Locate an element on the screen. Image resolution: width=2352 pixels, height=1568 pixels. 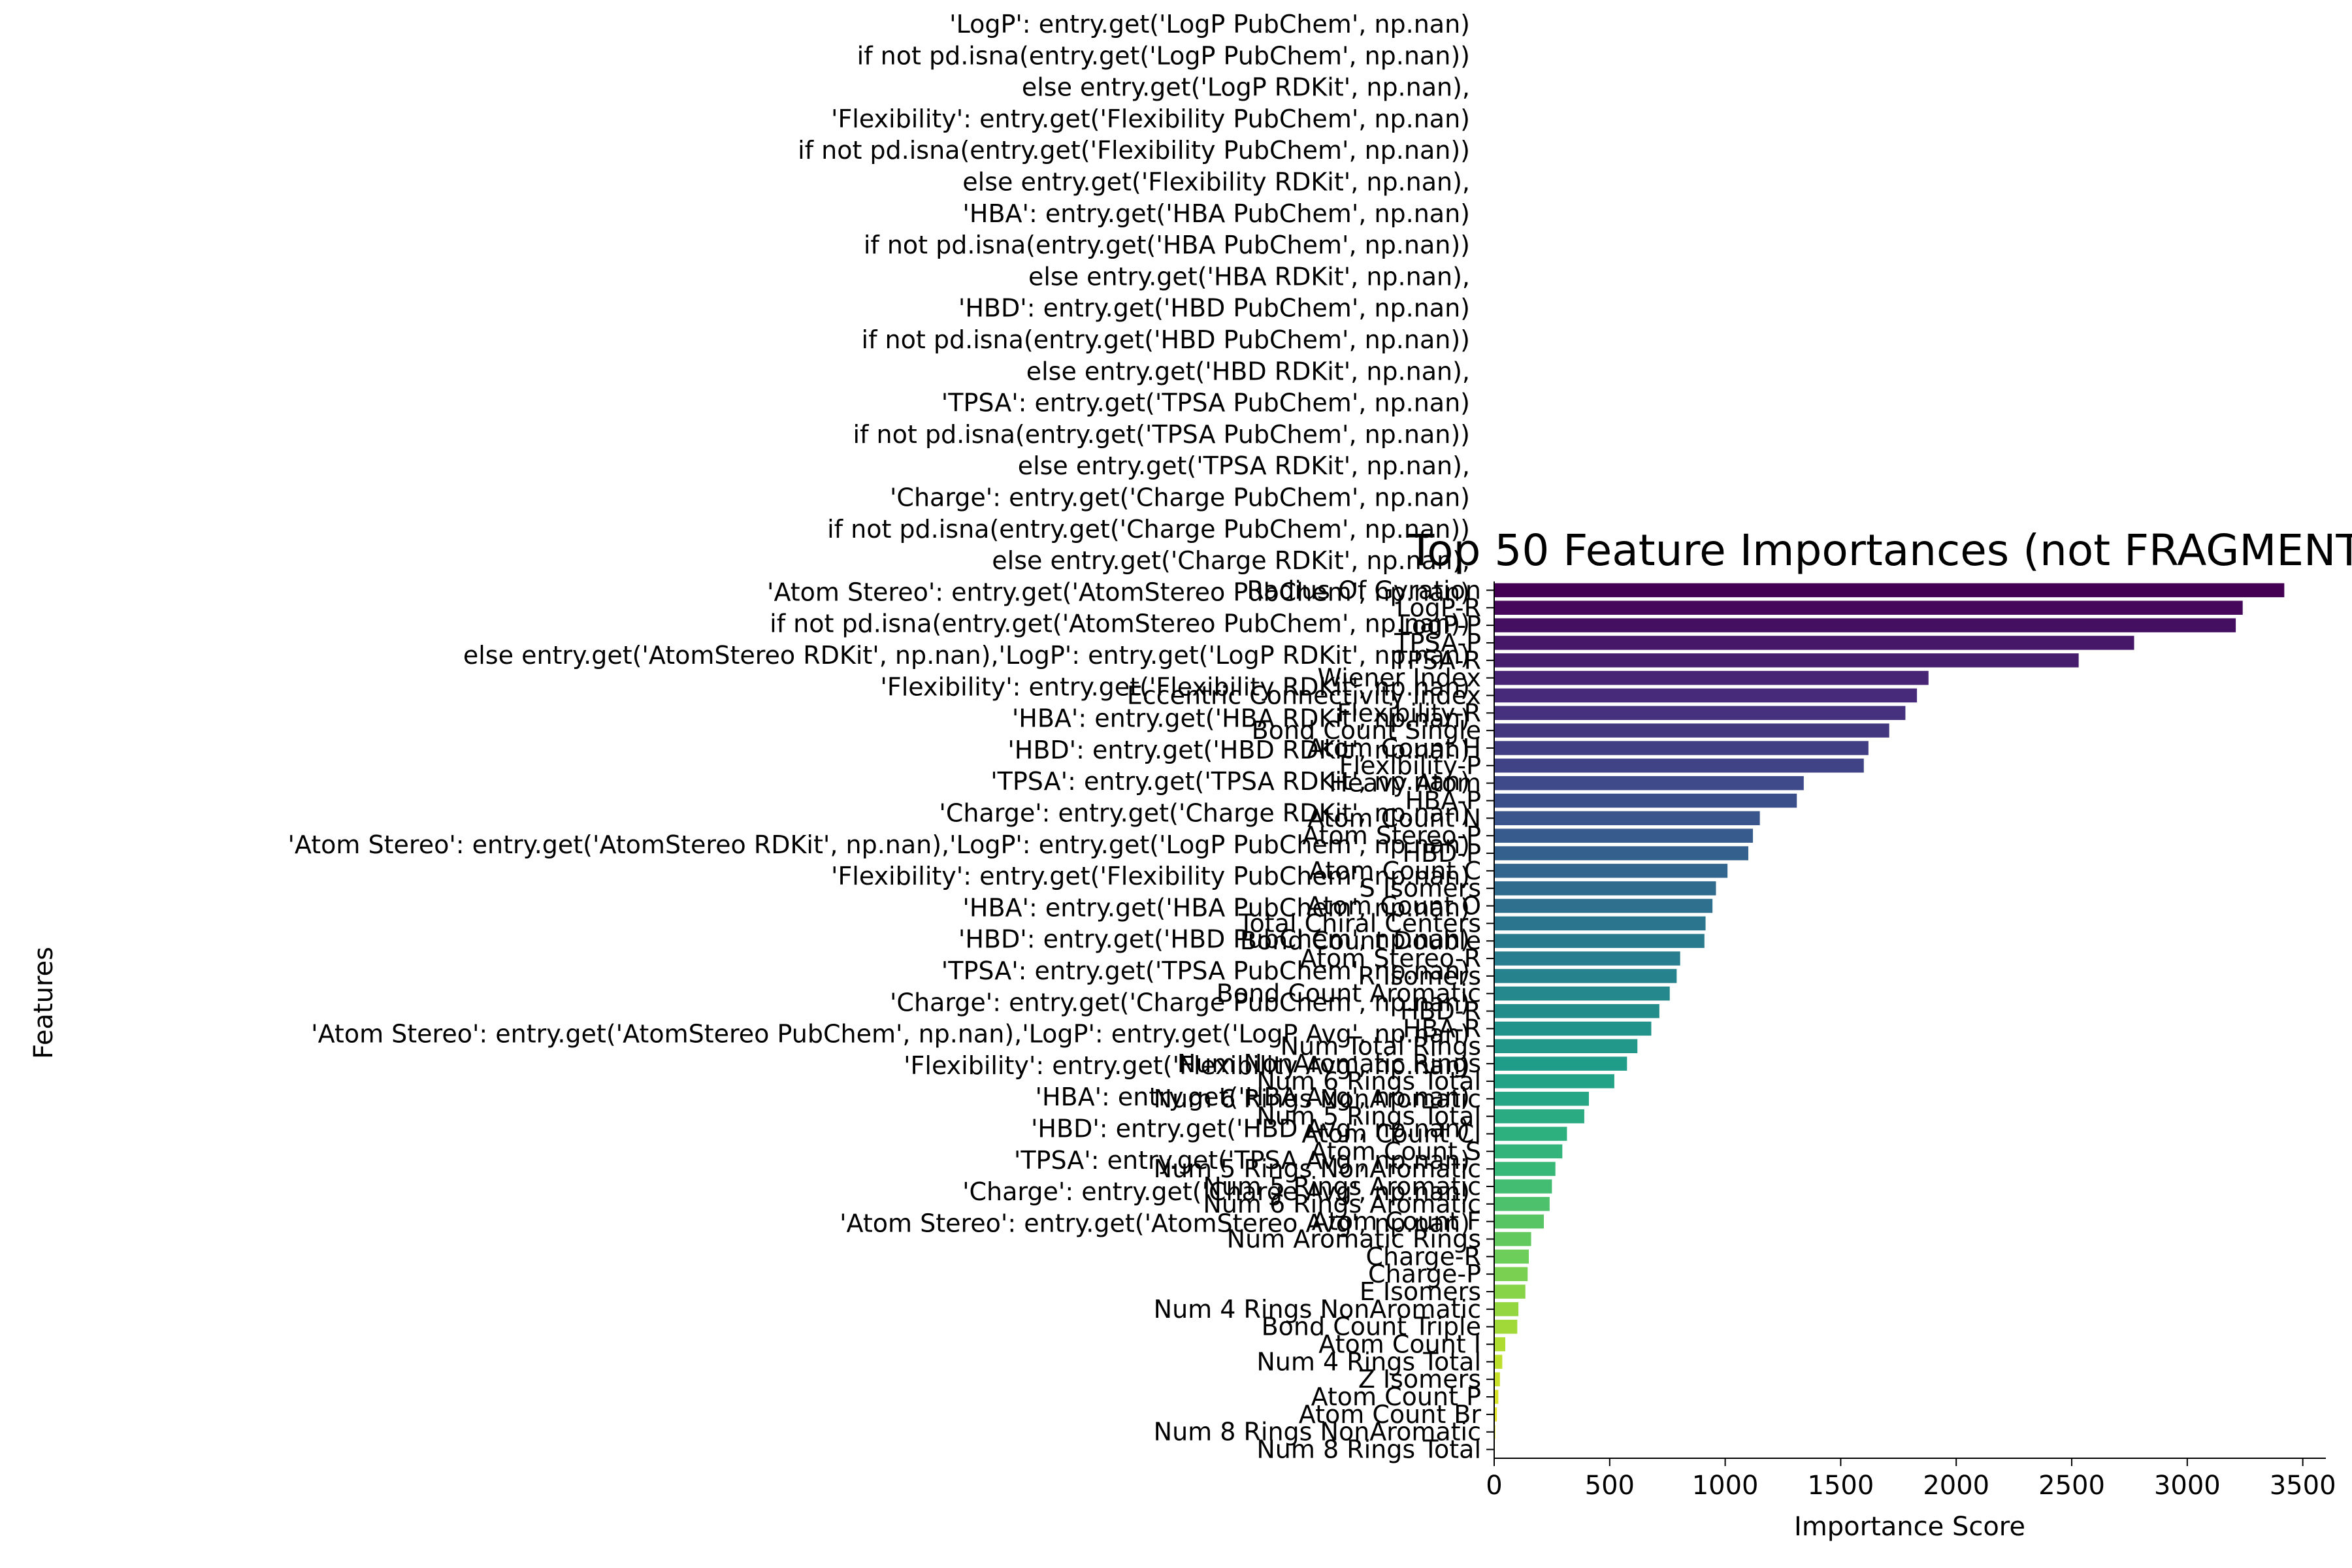
category-label: HBD-R is located at coordinates (1440, 1011).